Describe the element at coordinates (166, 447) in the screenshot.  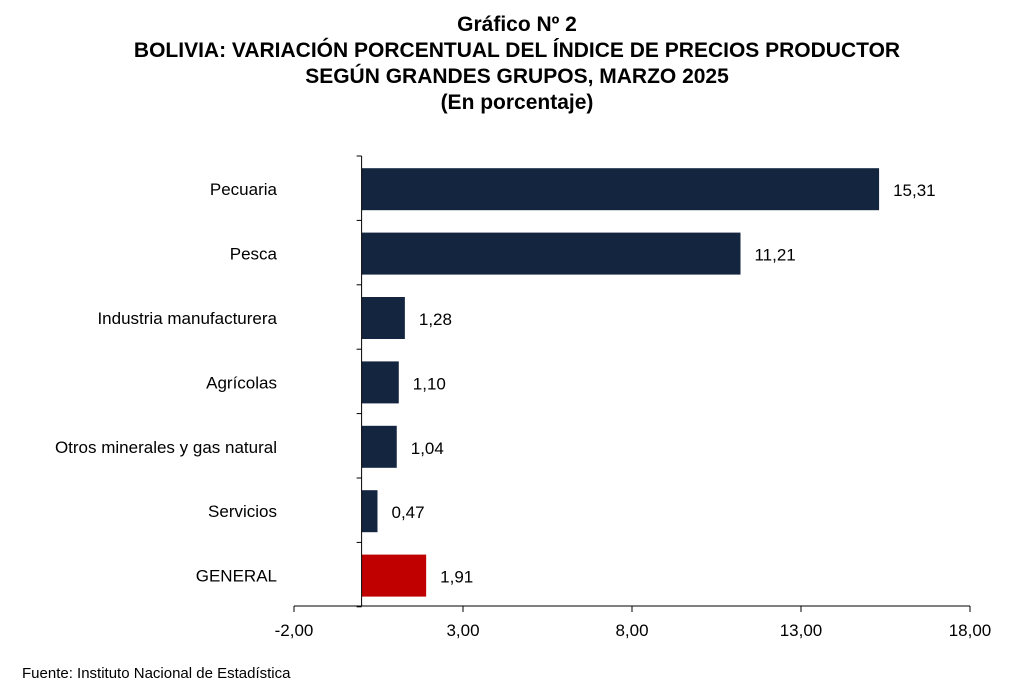
I see `category-label-4: Otros minerales y gas natural` at that location.